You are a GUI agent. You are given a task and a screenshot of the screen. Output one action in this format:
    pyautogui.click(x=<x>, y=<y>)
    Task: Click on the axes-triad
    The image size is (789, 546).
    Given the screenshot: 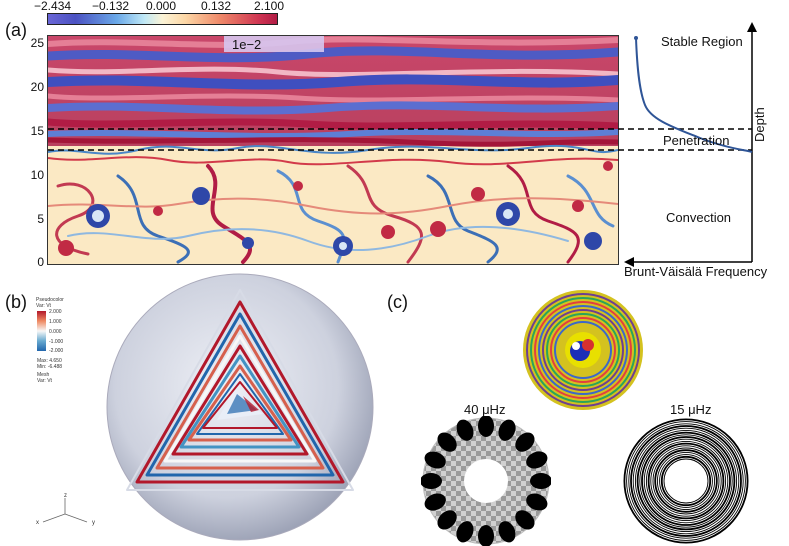 What is the action you would take?
    pyautogui.click(x=65, y=510)
    